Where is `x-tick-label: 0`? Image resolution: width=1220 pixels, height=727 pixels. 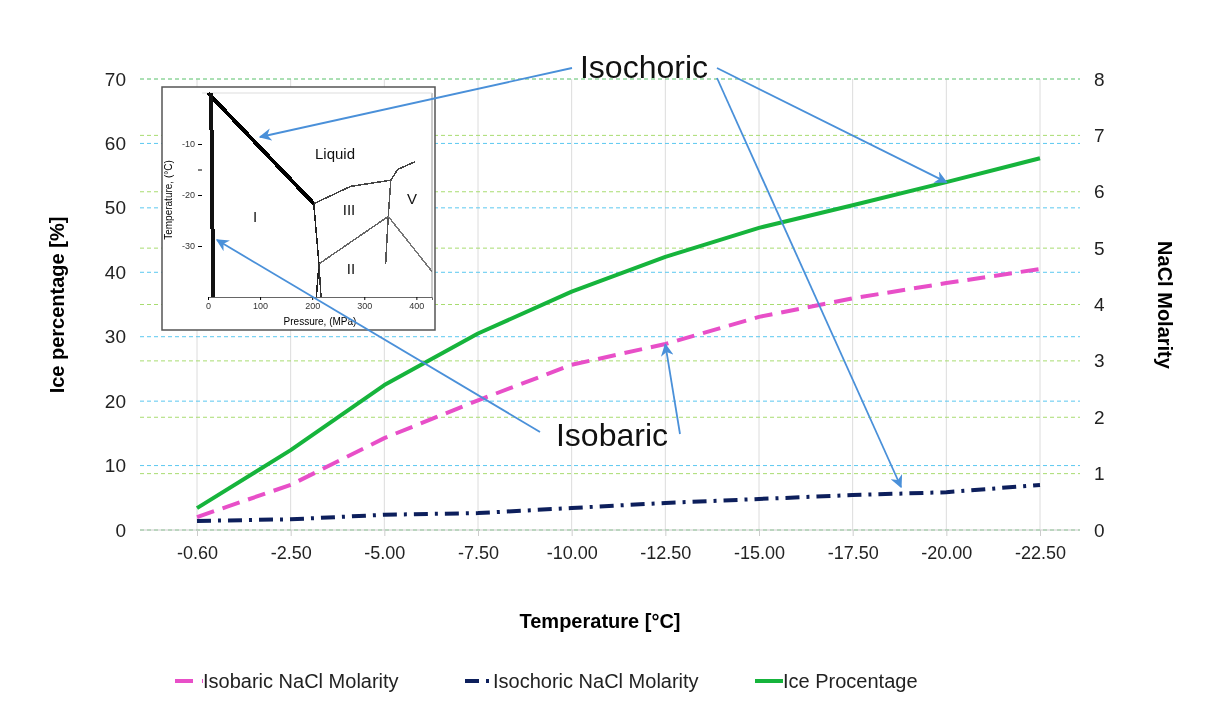 x-tick-label: 0 is located at coordinates (208, 306).